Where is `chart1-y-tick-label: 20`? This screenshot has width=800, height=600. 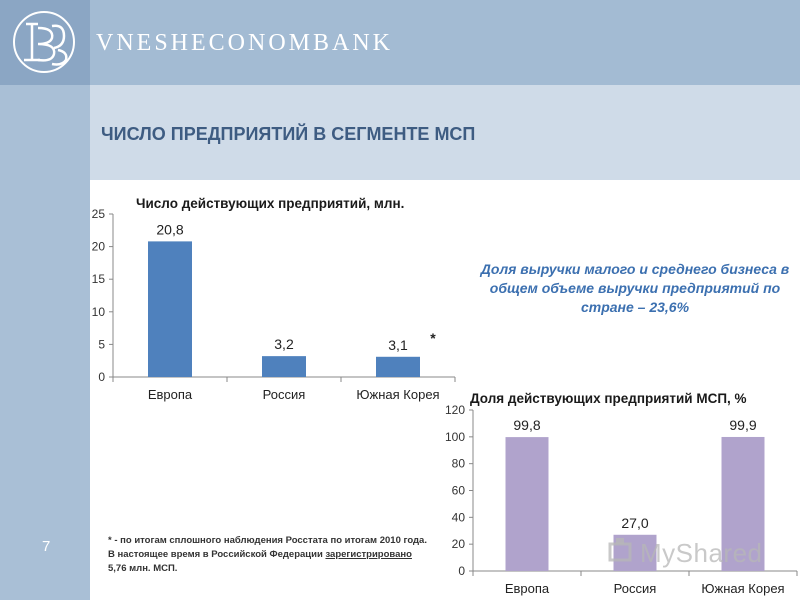
chart1-y-tick-label: 20 is located at coordinates (99, 247).